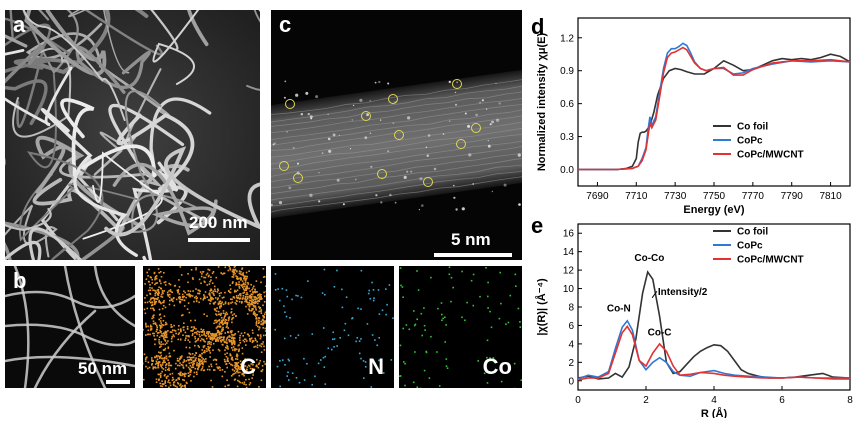 The image size is (855, 421). Describe the element at coordinates (393, 99) in the screenshot. I see `single-atom-marker` at that location.